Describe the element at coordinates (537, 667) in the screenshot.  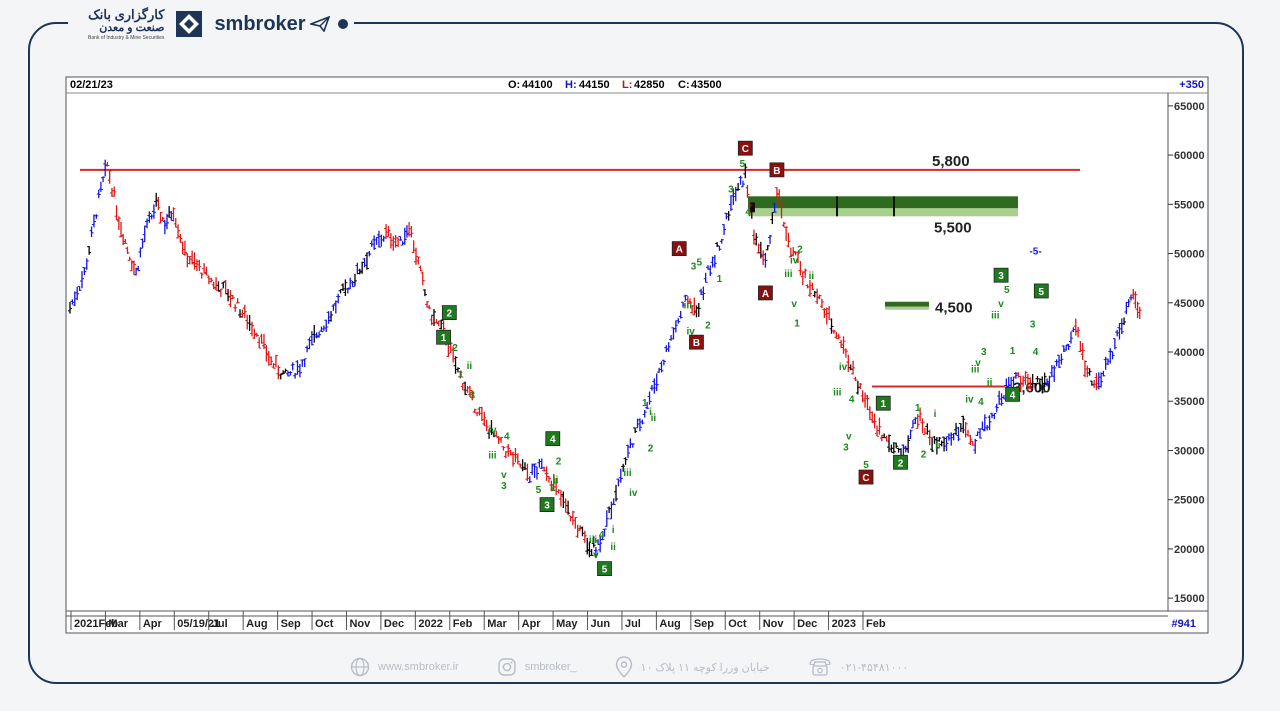
I see `footer-instagram: smbroker_` at that location.